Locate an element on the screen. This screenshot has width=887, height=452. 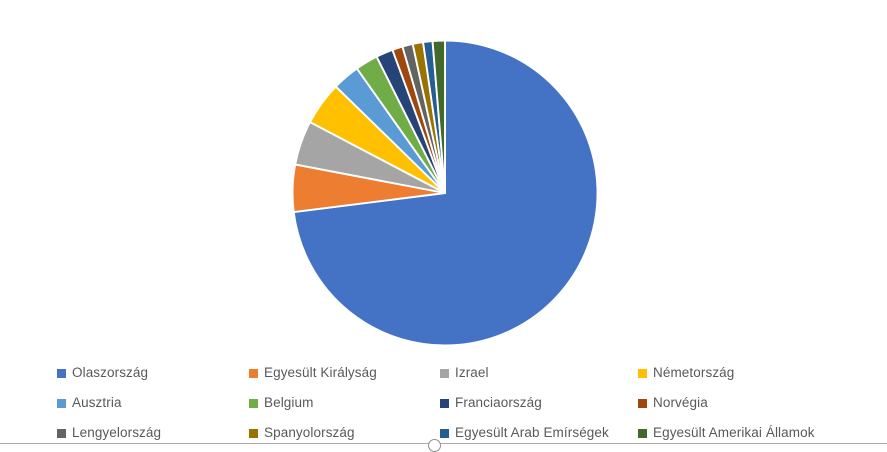
legend-item-11: Egyesült Amerikai Államok is located at coordinates (750, 433).